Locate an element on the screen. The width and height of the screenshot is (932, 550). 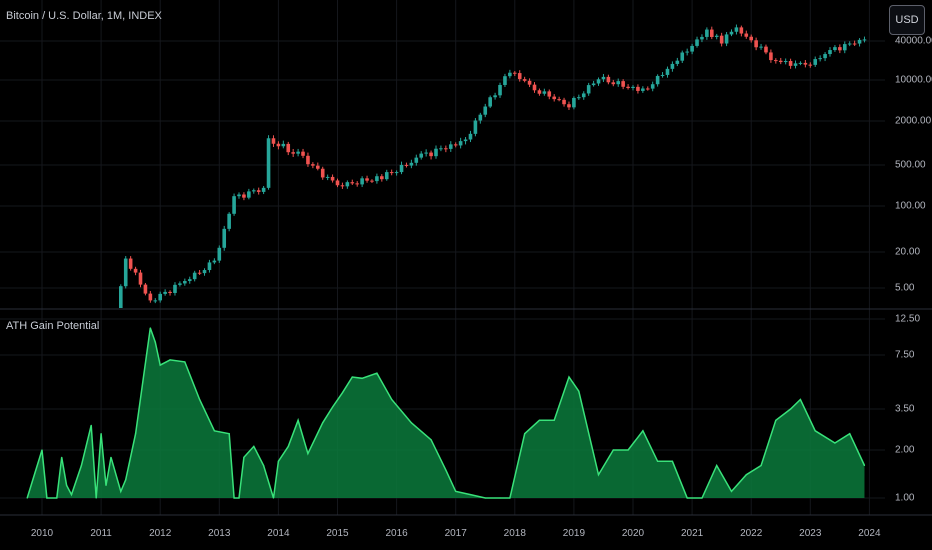
time-axis-tick: 2012 is located at coordinates (160, 533).